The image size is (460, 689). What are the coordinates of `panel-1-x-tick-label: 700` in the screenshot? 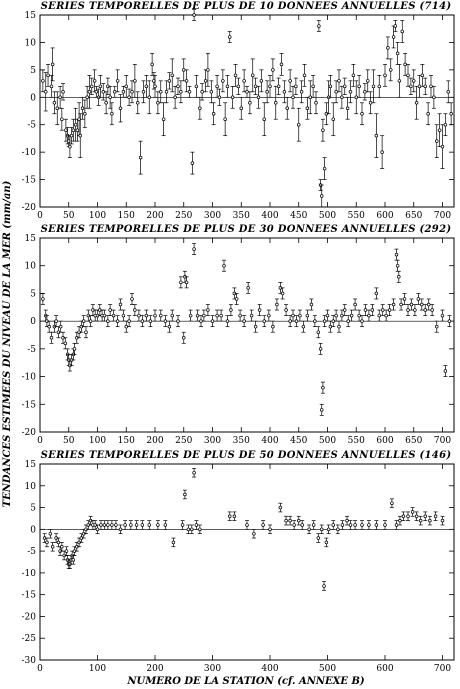 It's located at (442, 216).